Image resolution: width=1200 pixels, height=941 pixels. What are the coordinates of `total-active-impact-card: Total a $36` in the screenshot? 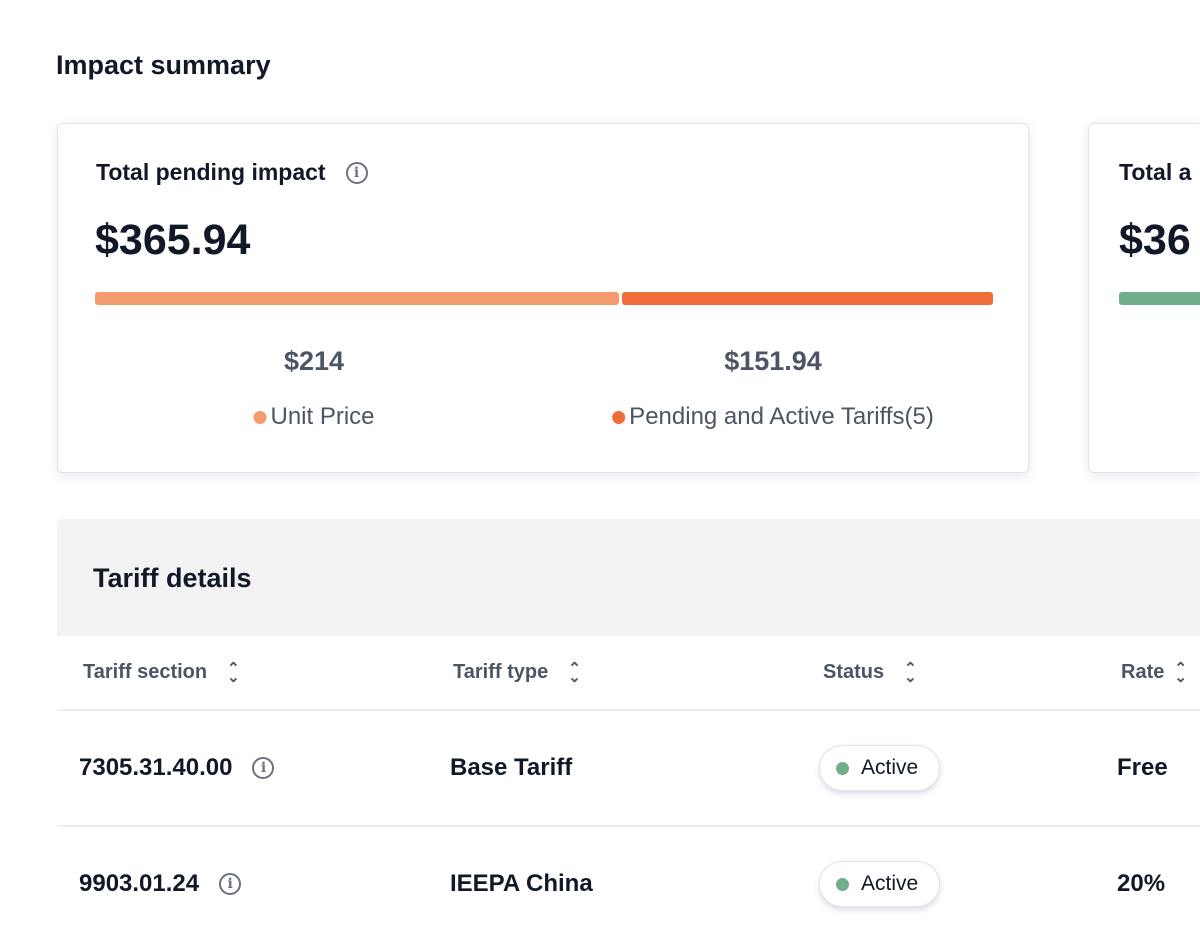 It's located at (1144, 298).